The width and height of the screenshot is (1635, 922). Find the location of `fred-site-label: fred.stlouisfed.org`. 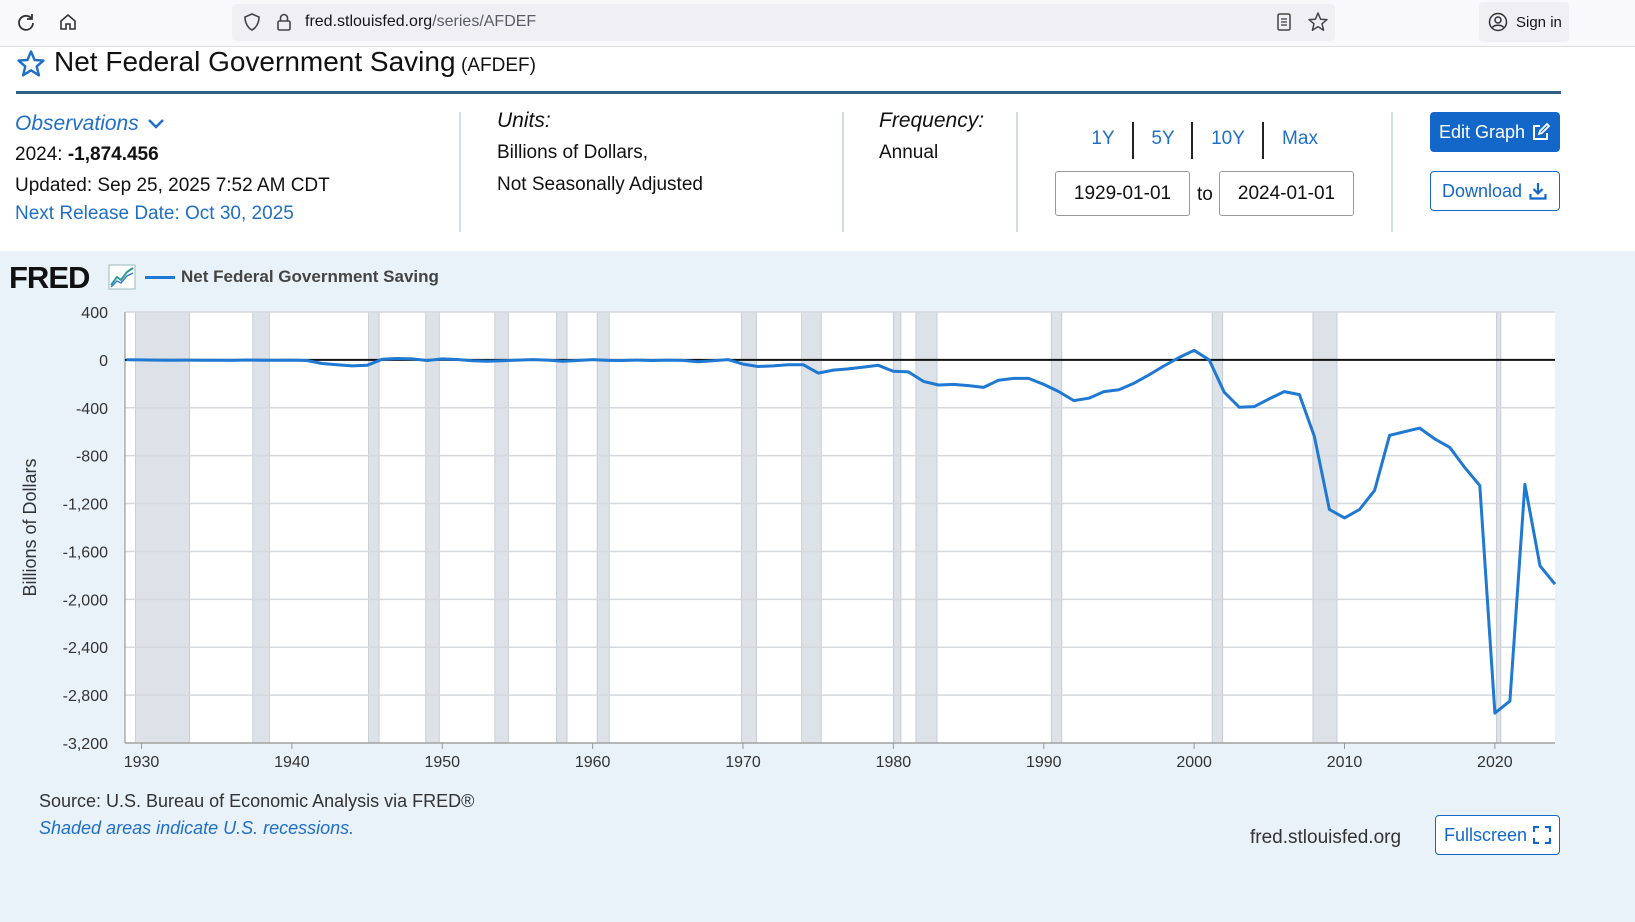

fred-site-label: fred.stlouisfed.org is located at coordinates (1326, 837).